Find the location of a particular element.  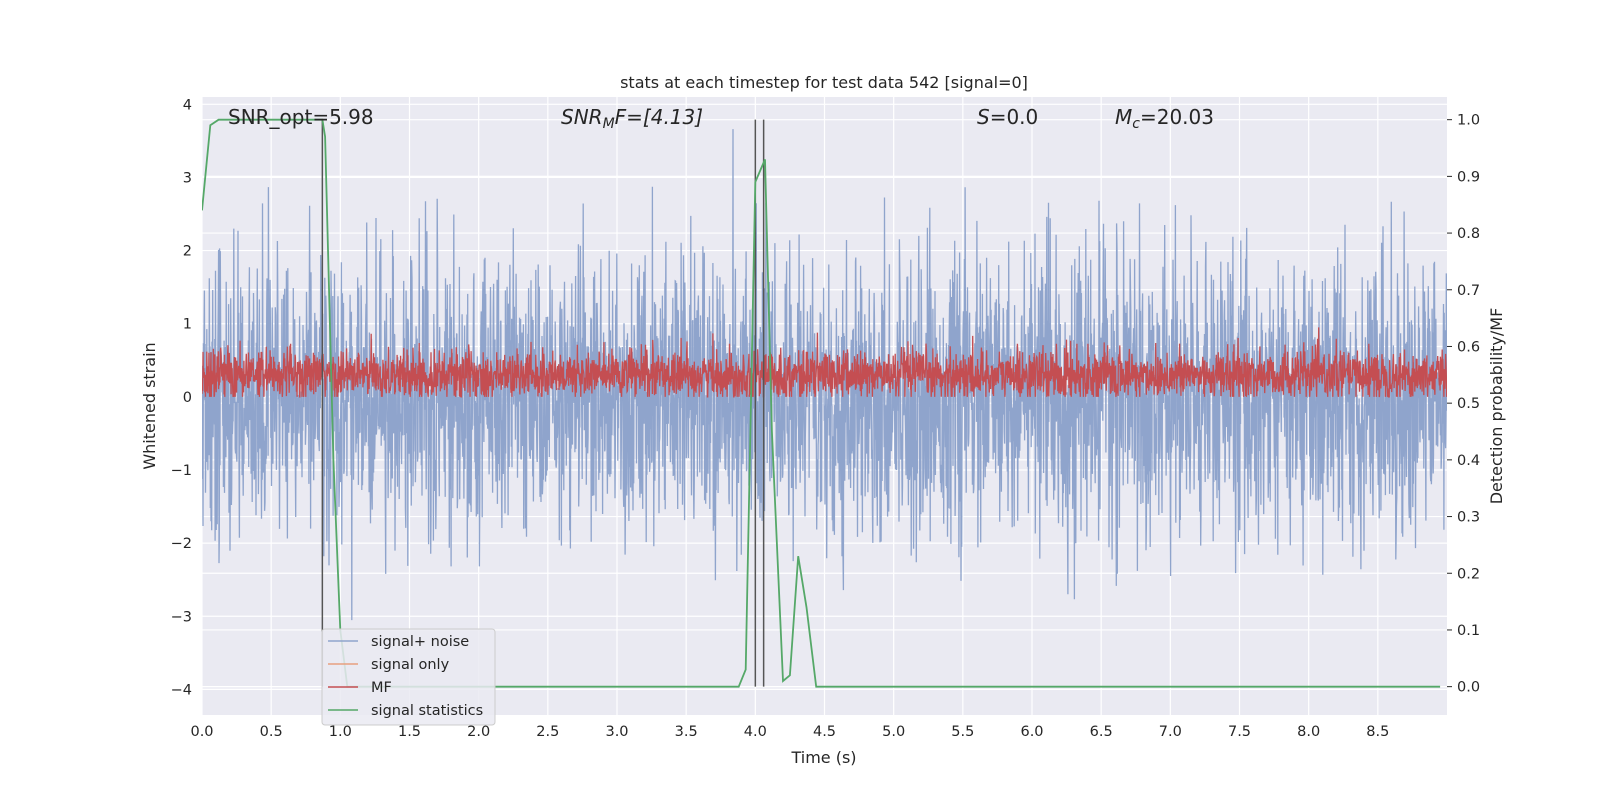

y-axis-label: Whitened strain is located at coordinates (149, 405).